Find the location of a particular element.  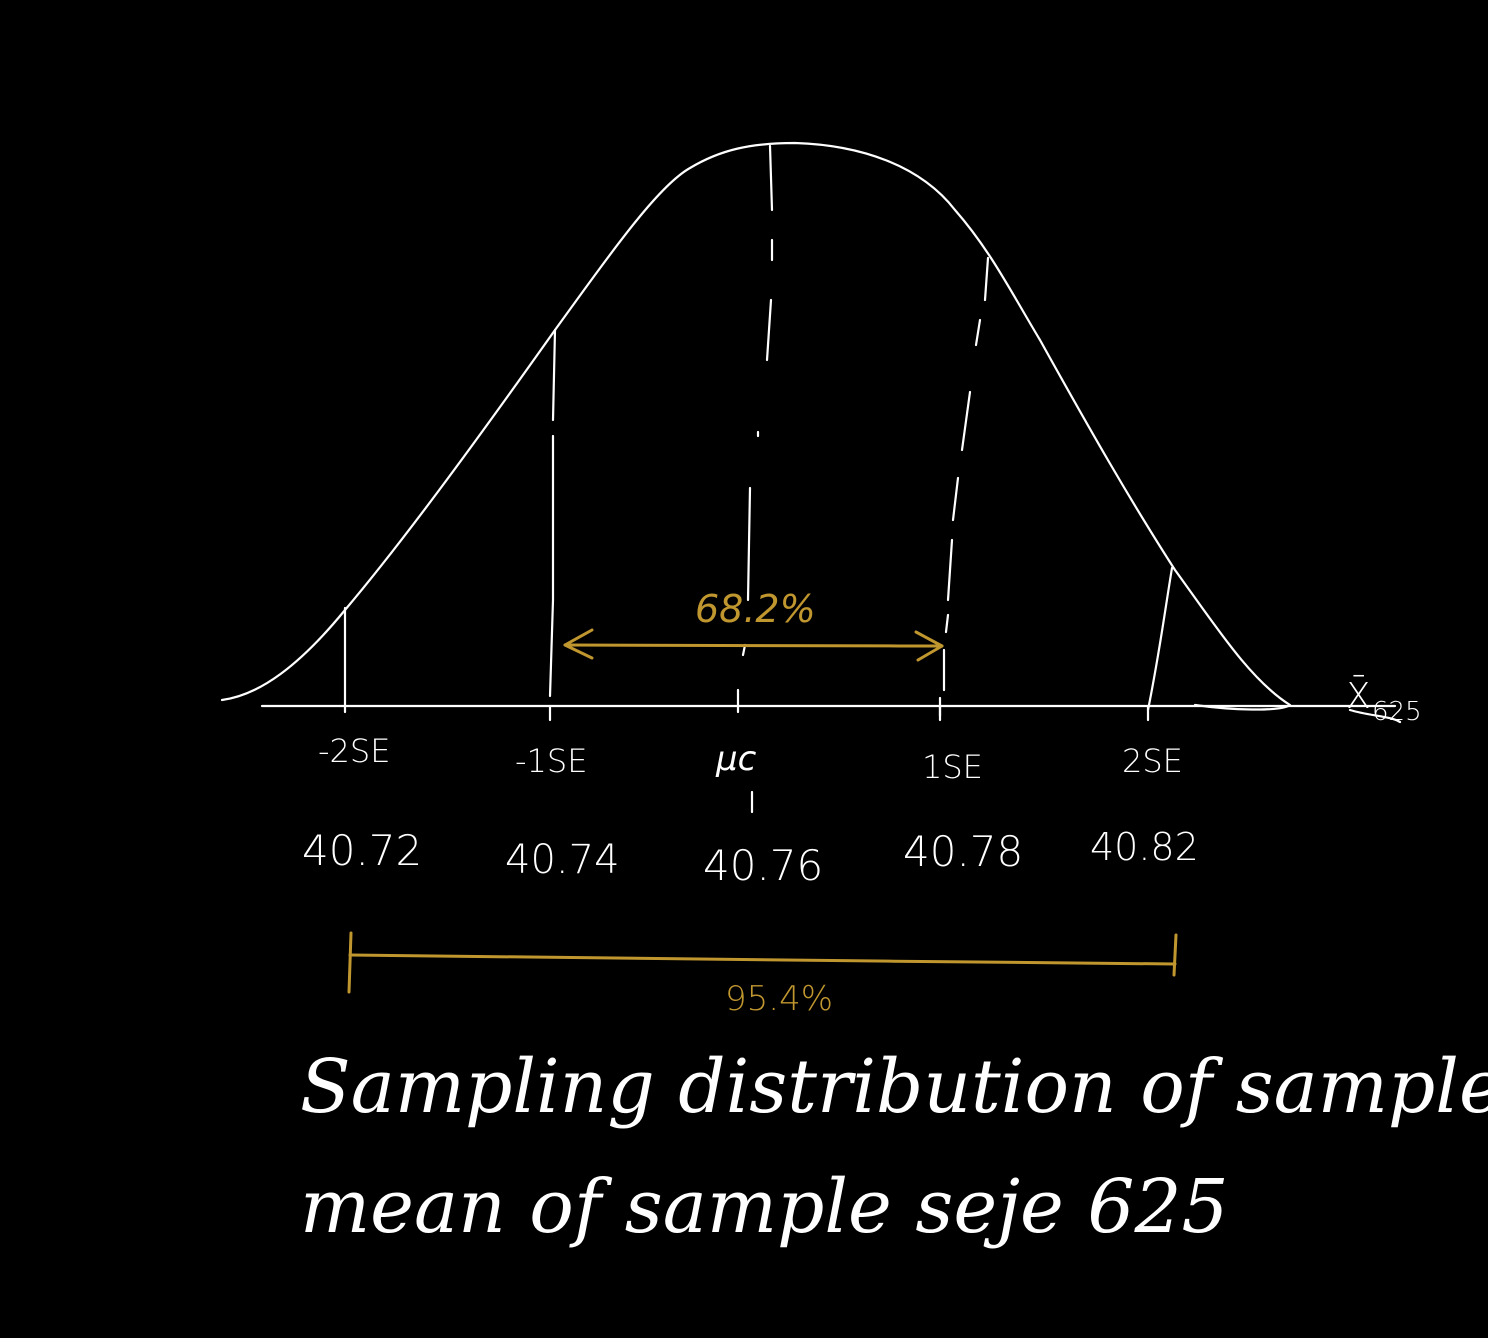

plus-2se-line is located at coordinates (1160, 639).